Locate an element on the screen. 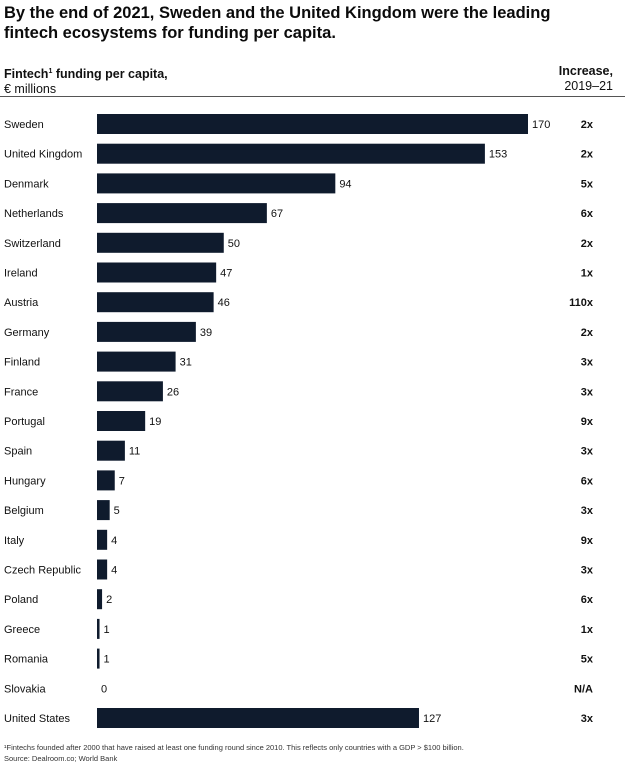 Image resolution: width=625 pixels, height=769 pixels. value-column-header: Fintech1 funding per capita, € millions is located at coordinates (86, 80).